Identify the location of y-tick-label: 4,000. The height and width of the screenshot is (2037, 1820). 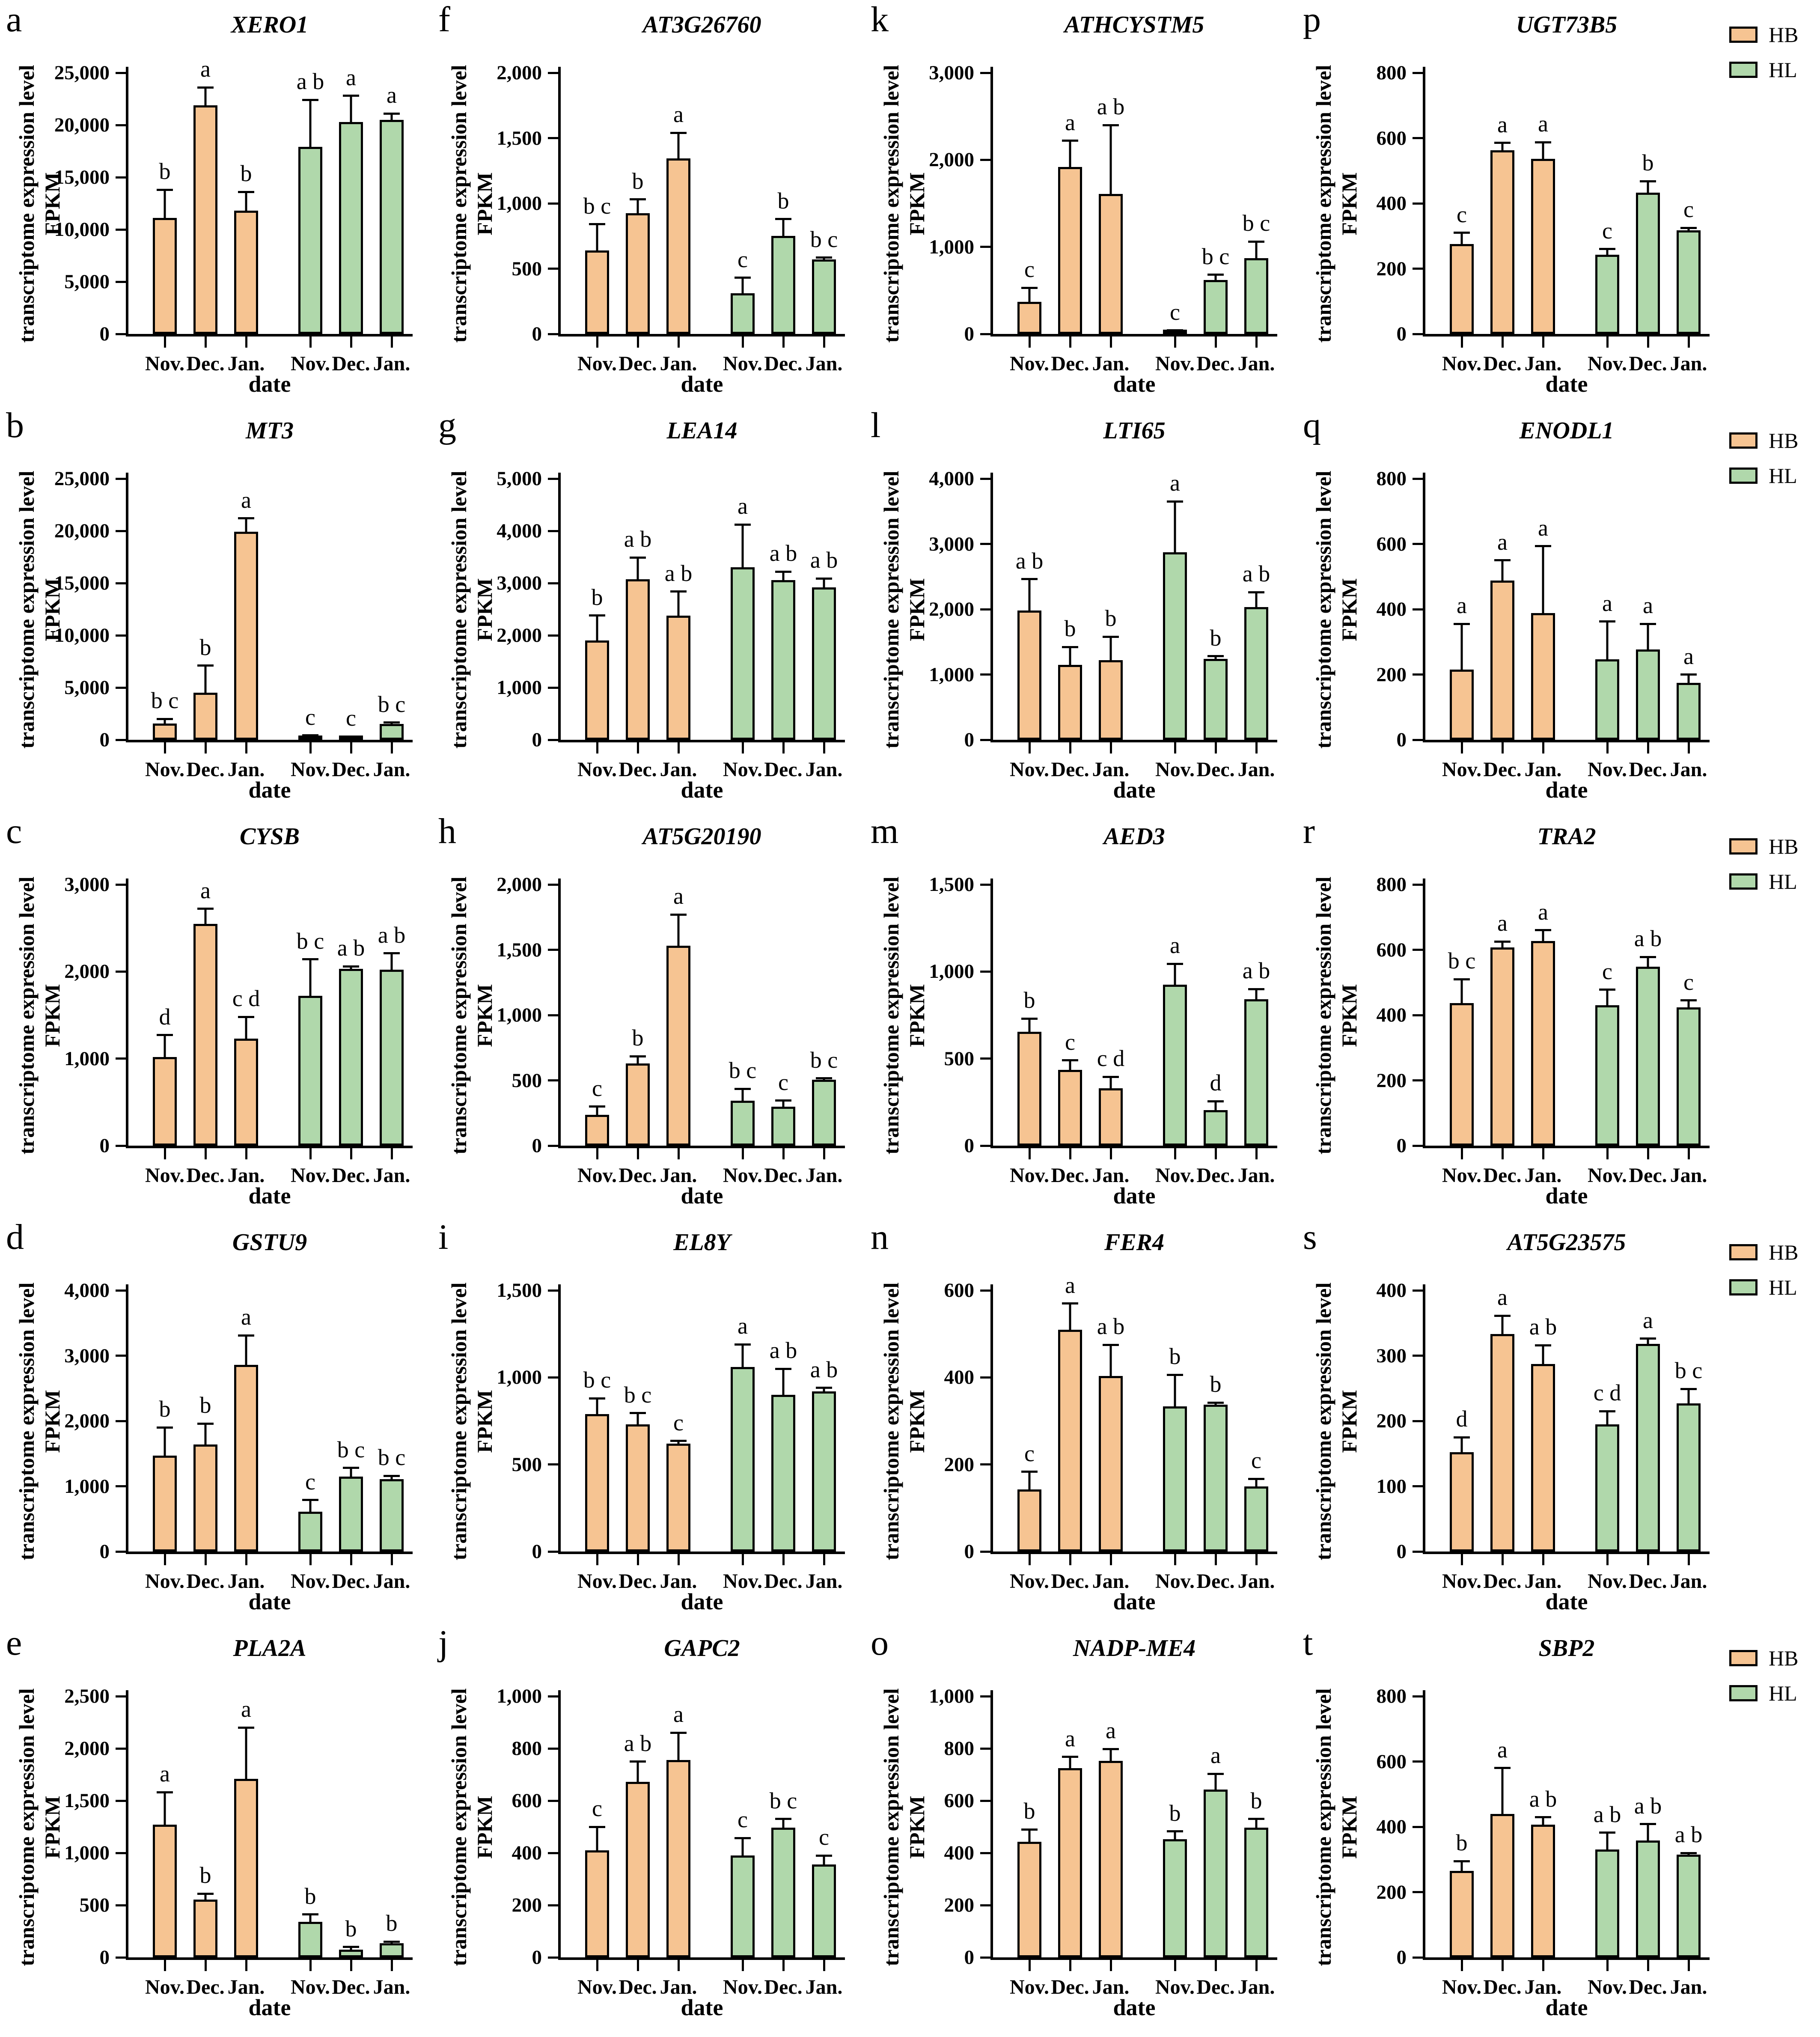
(87, 1290).